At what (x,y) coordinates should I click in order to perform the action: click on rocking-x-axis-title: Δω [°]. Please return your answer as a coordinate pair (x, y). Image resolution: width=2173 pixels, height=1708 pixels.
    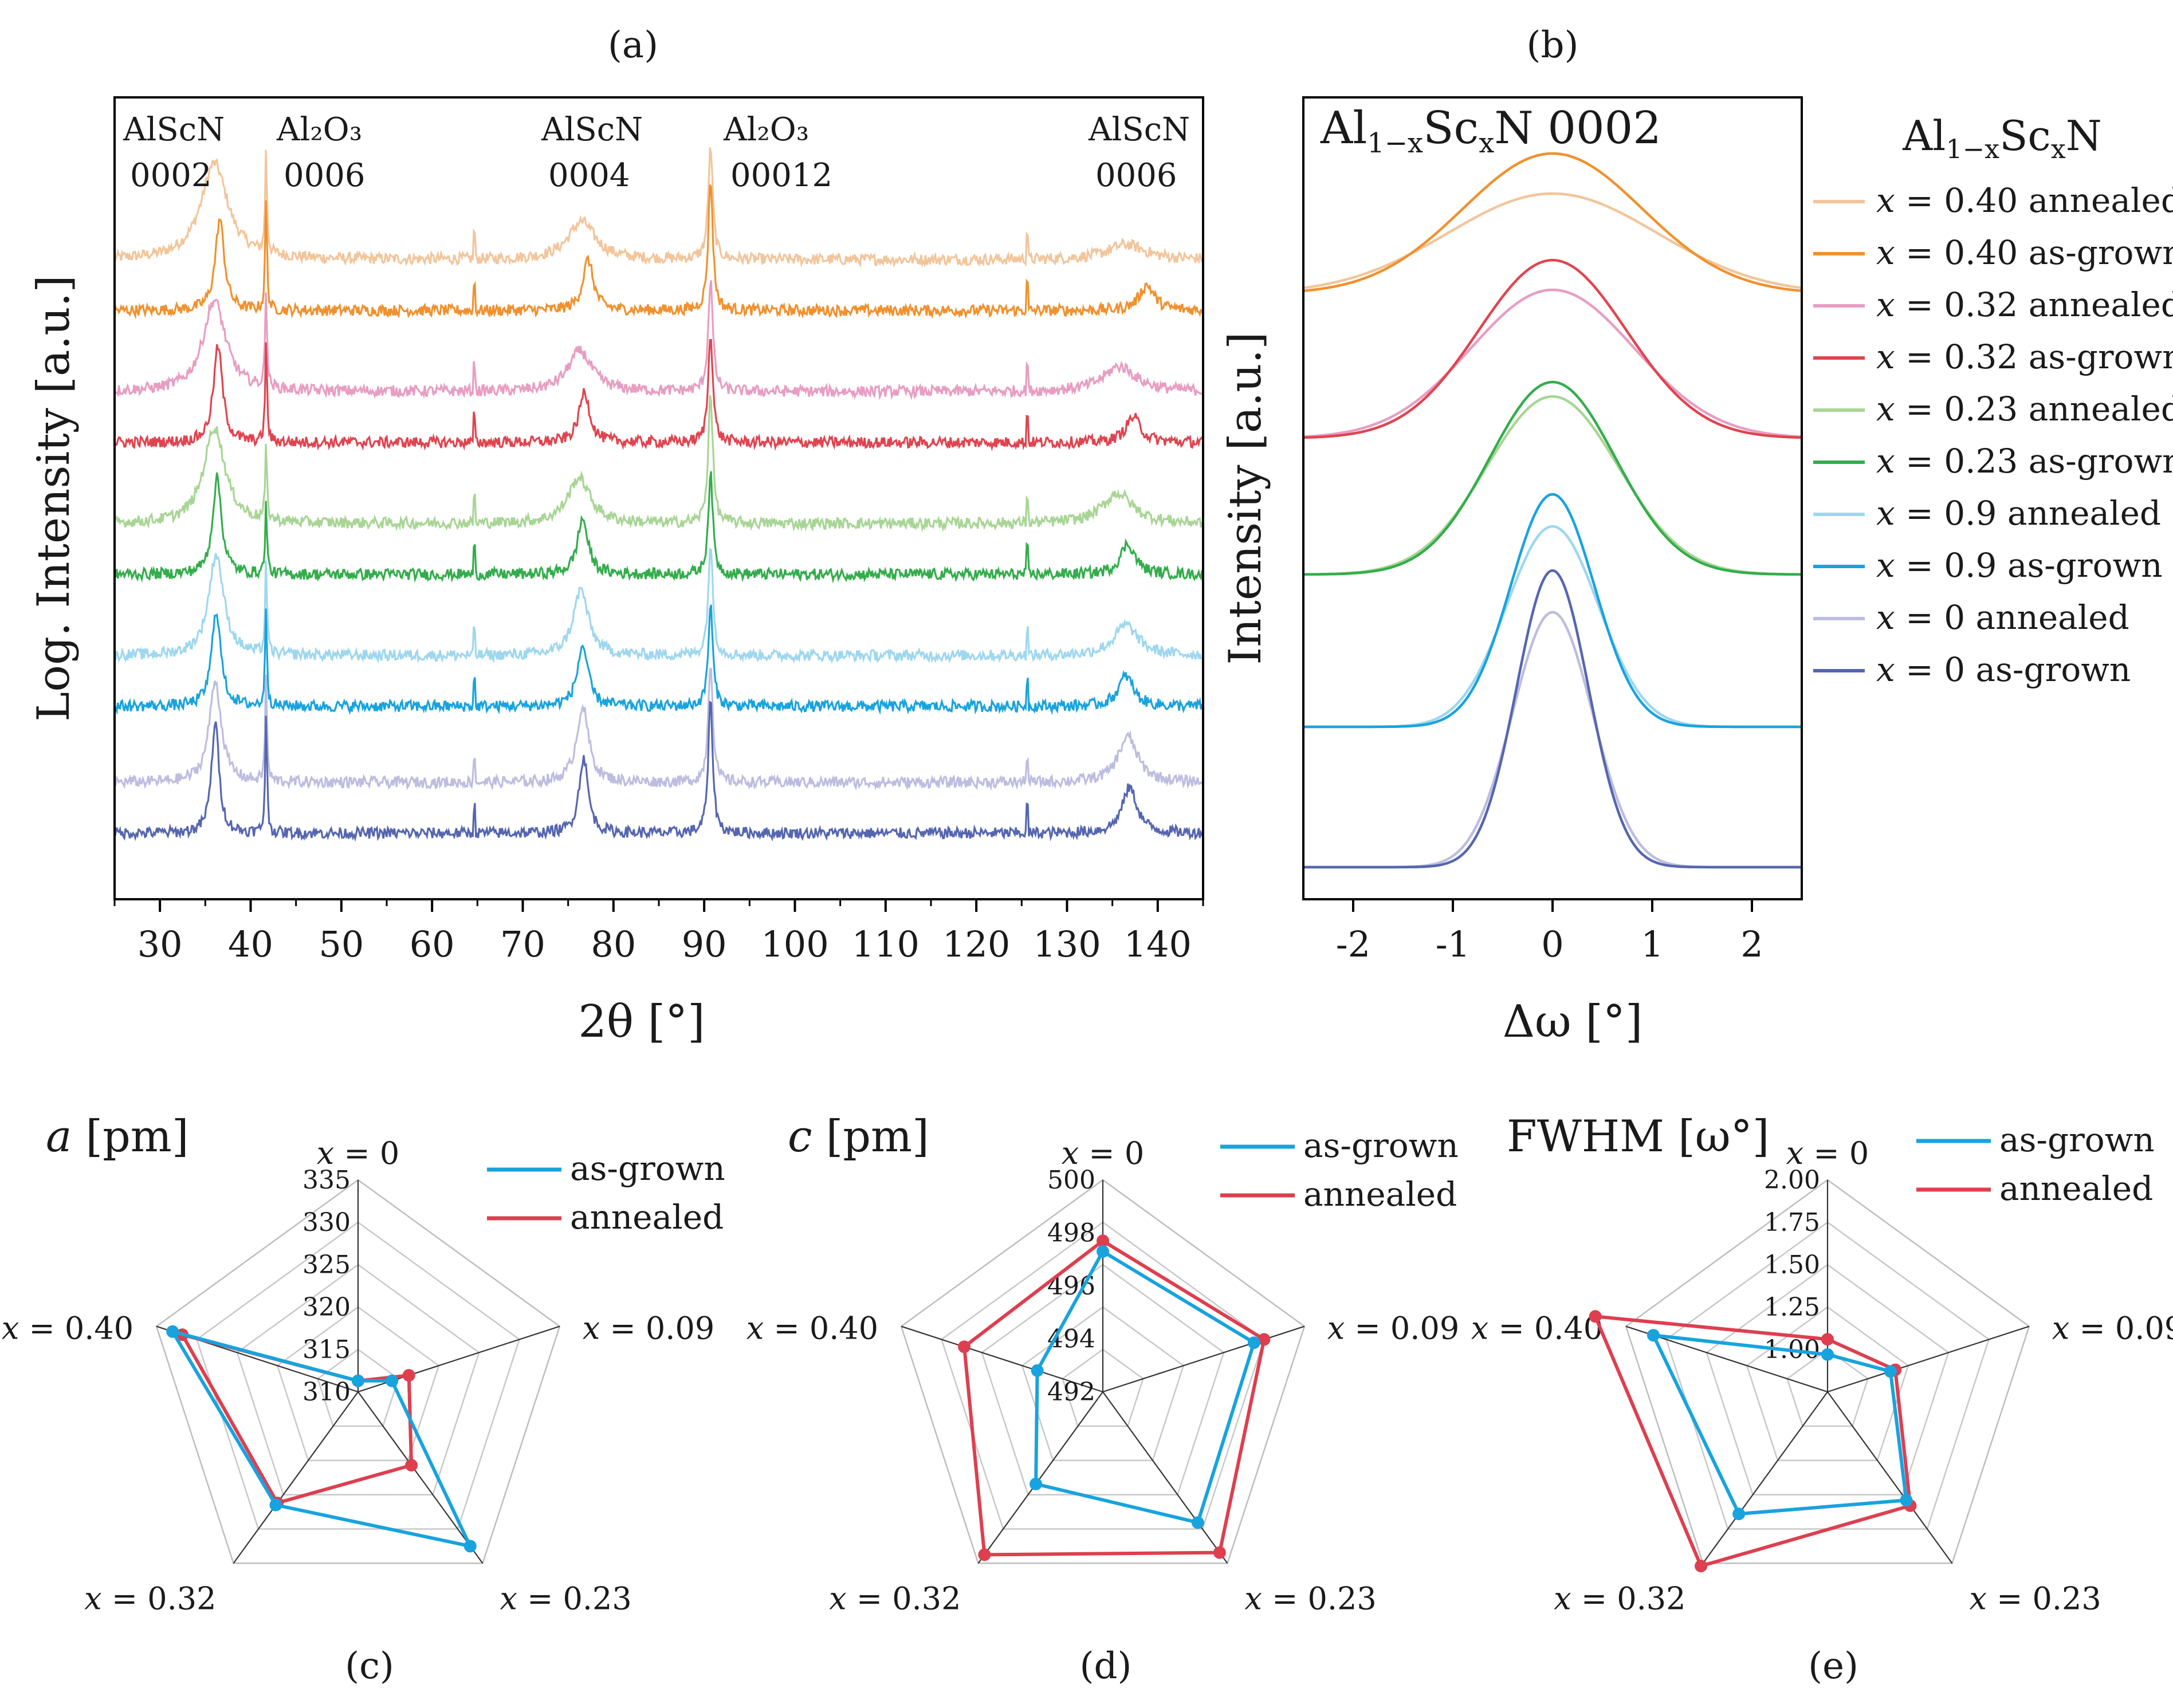
    Looking at the image, I should click on (1573, 1022).